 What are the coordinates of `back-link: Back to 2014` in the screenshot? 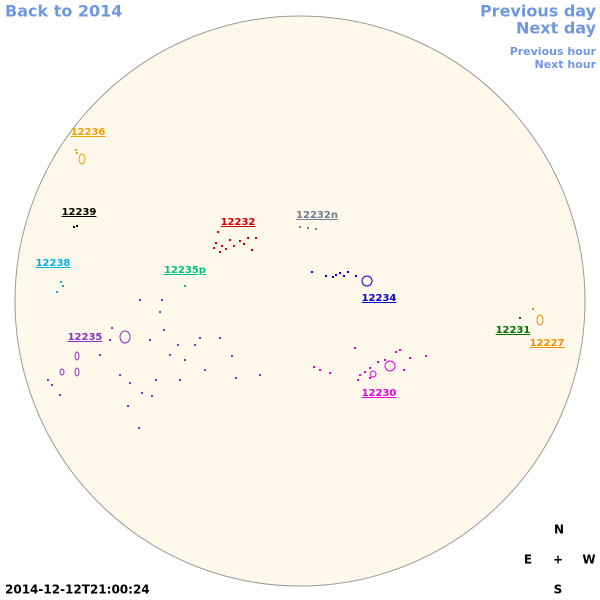 It's located at (63, 11).